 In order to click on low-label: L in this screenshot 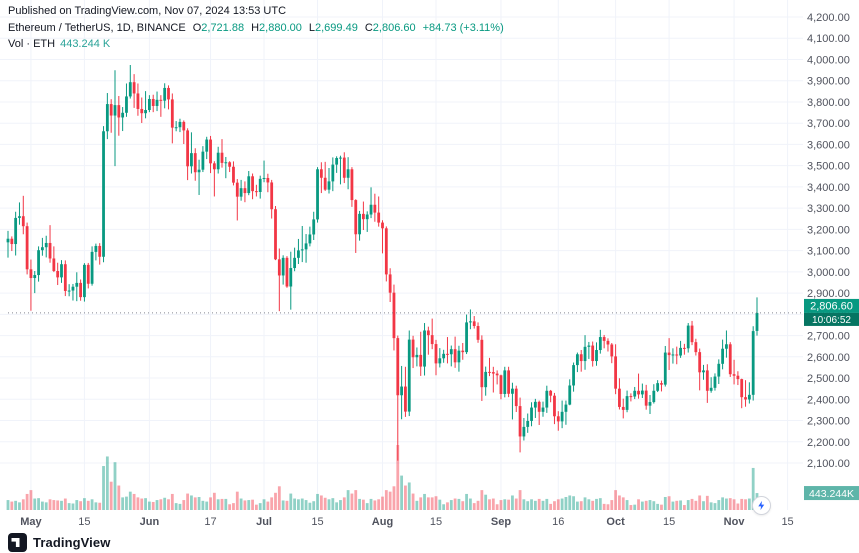, I will do `click(311, 28)`.